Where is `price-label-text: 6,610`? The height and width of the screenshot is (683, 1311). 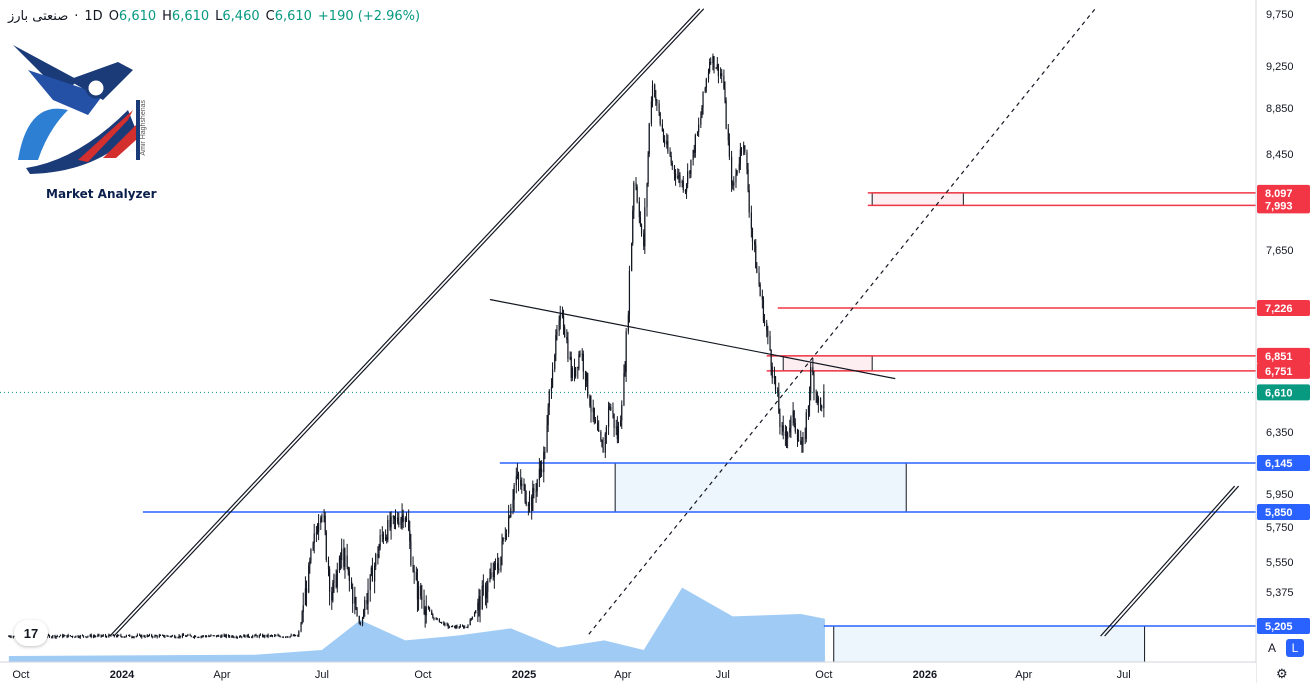
price-label-text: 6,610 is located at coordinates (1279, 393).